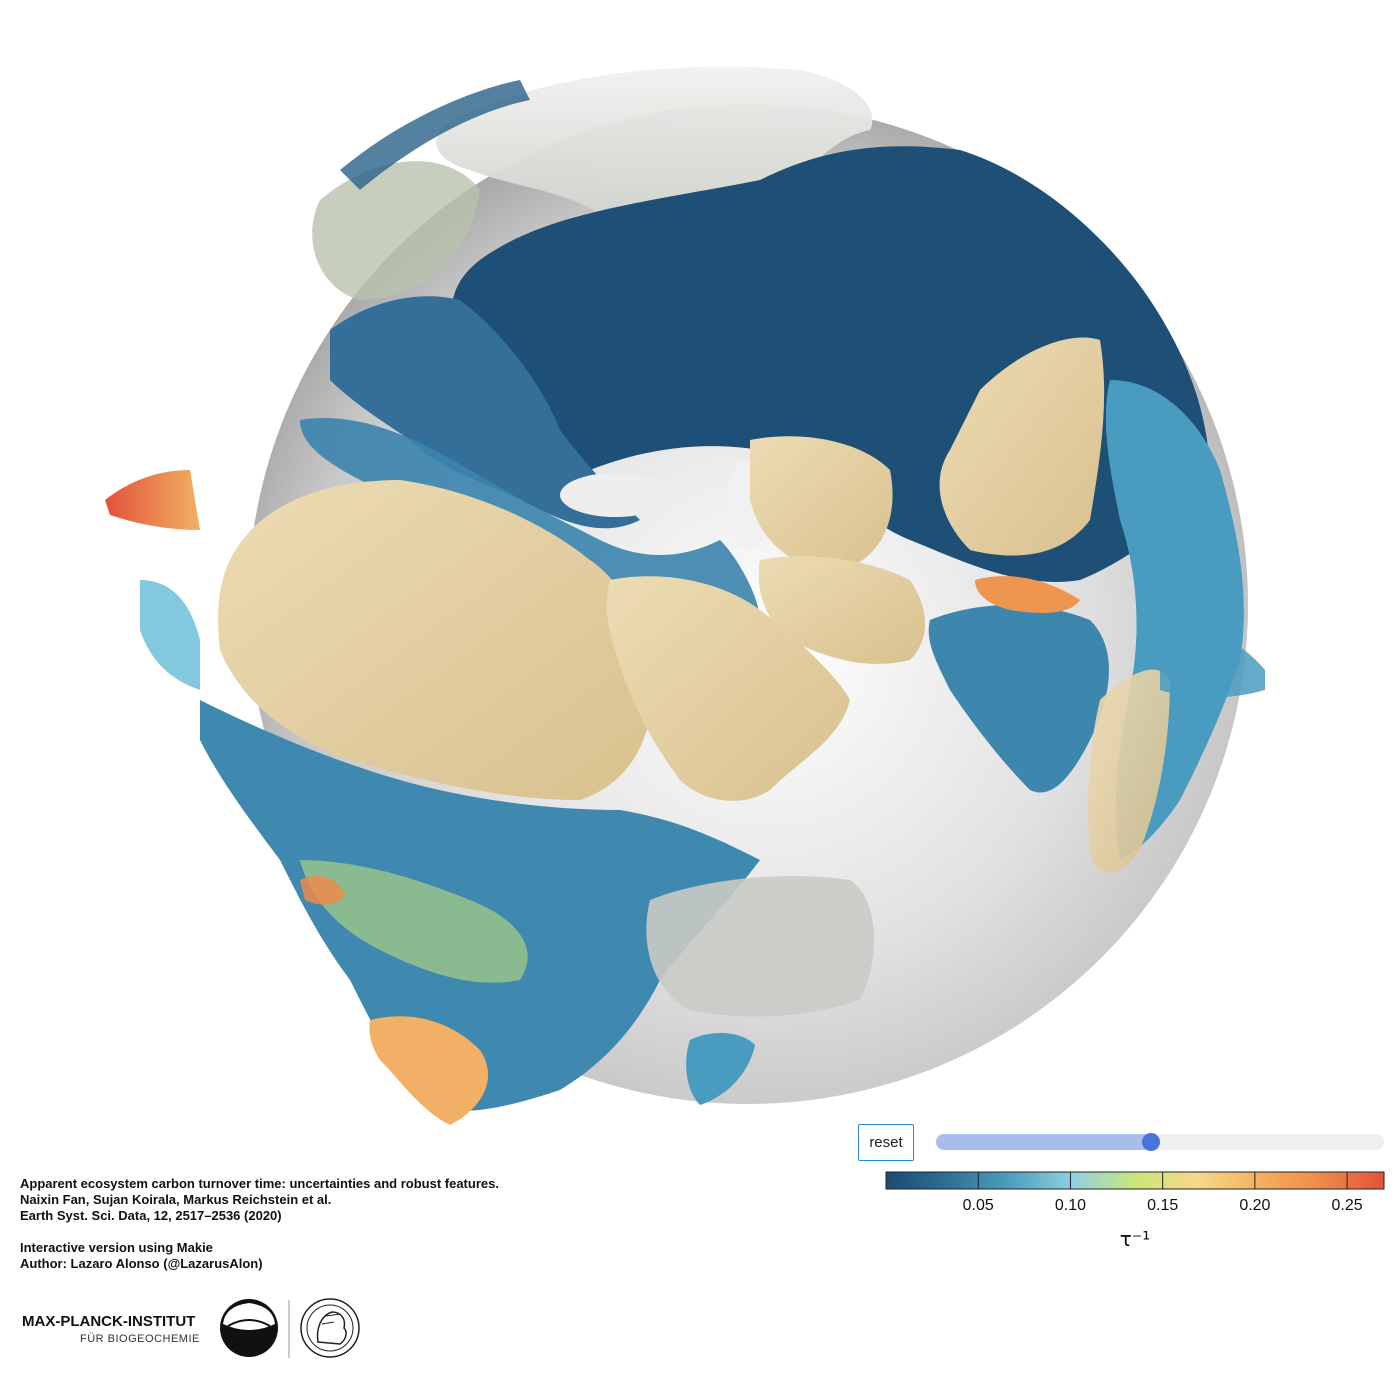  Describe the element at coordinates (1254, 1205) in the screenshot. I see `colorbar-tick-label: 0.20` at that location.